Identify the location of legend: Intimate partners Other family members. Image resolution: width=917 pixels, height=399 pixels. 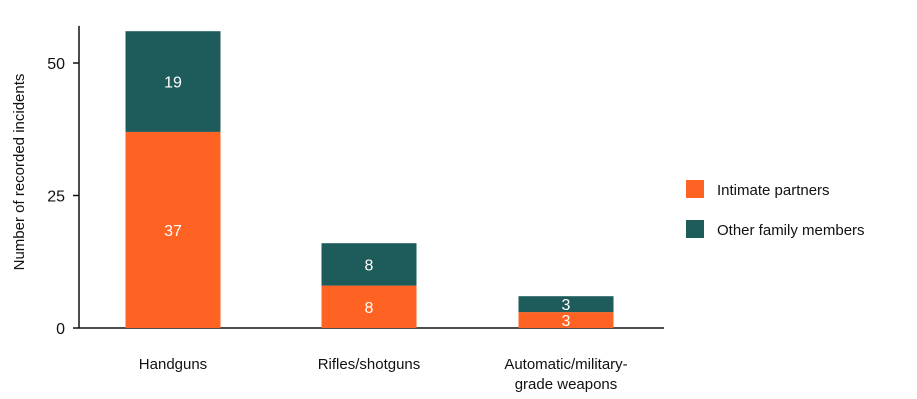
(775, 209).